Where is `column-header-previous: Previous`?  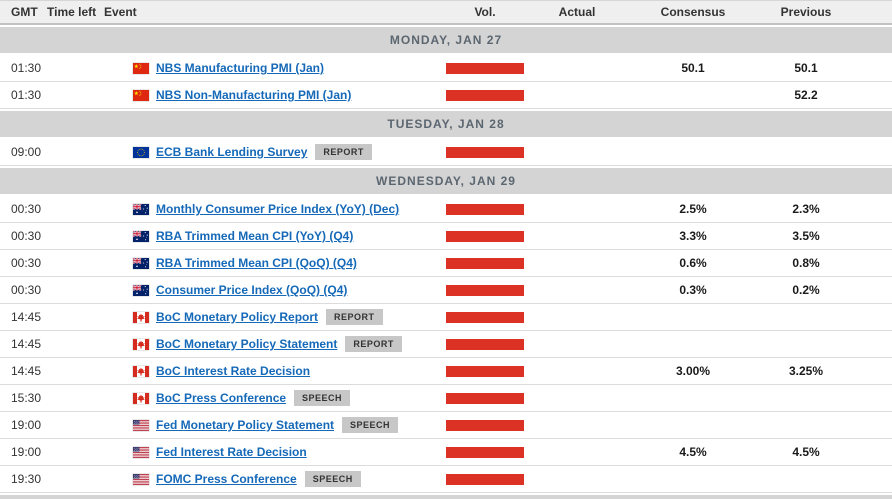 column-header-previous: Previous is located at coordinates (806, 12).